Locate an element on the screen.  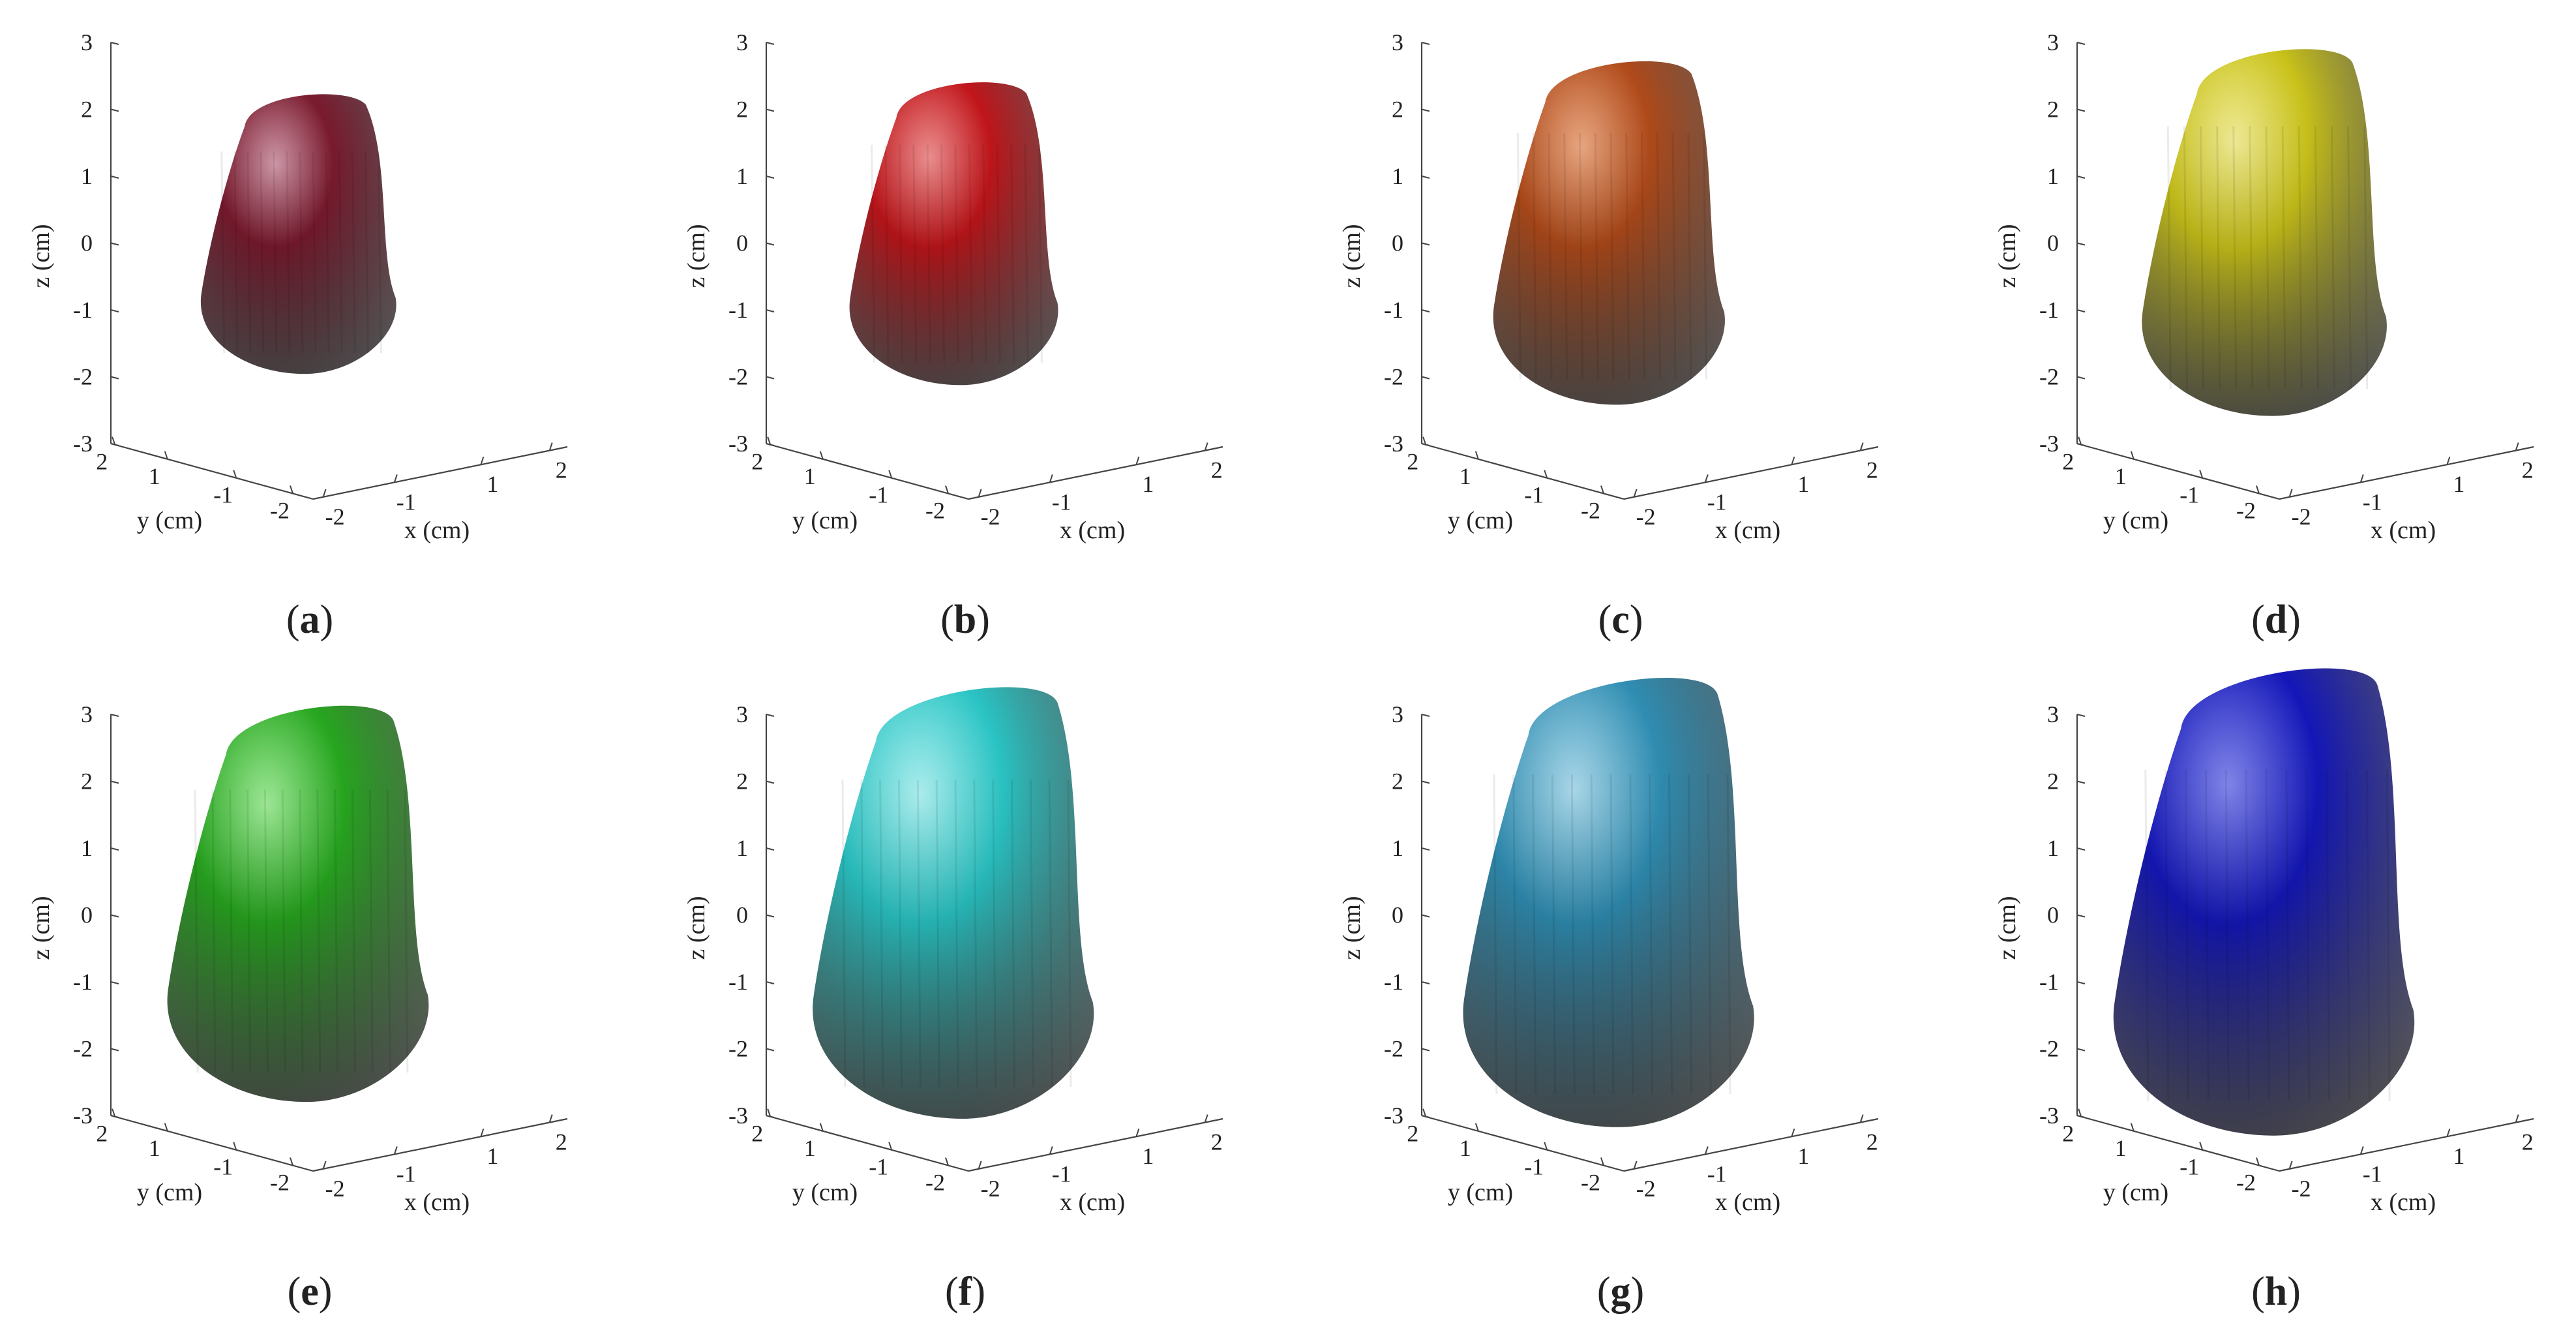
caption-c: (c) is located at coordinates (1620, 620).